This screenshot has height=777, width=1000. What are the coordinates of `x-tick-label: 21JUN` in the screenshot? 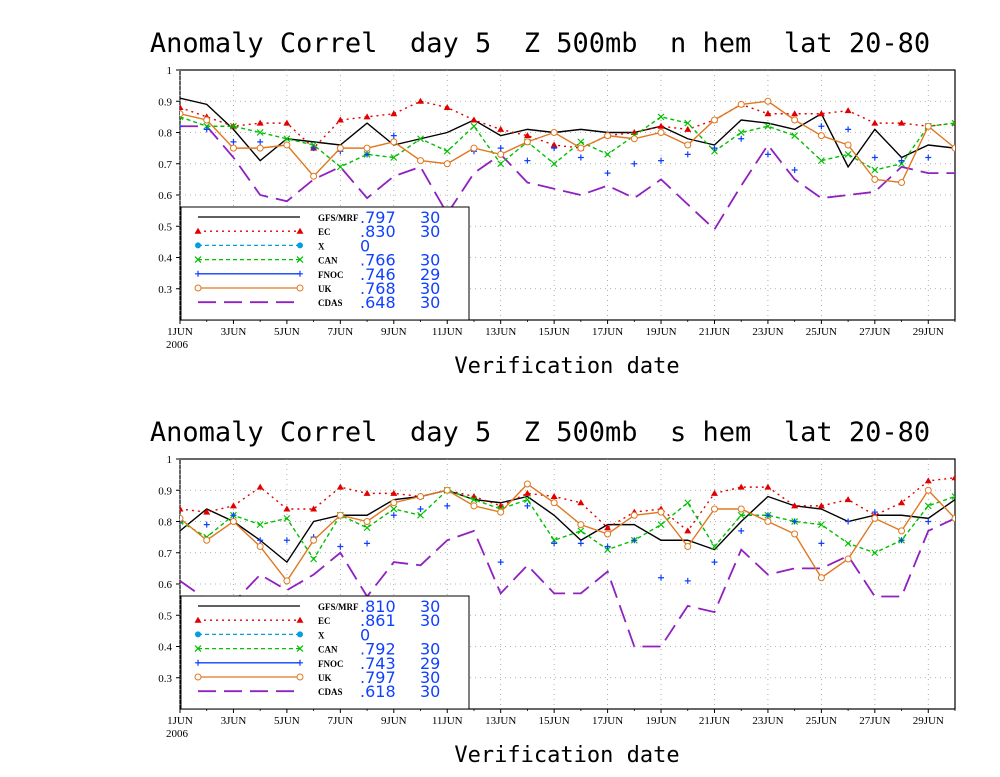 It's located at (714, 721).